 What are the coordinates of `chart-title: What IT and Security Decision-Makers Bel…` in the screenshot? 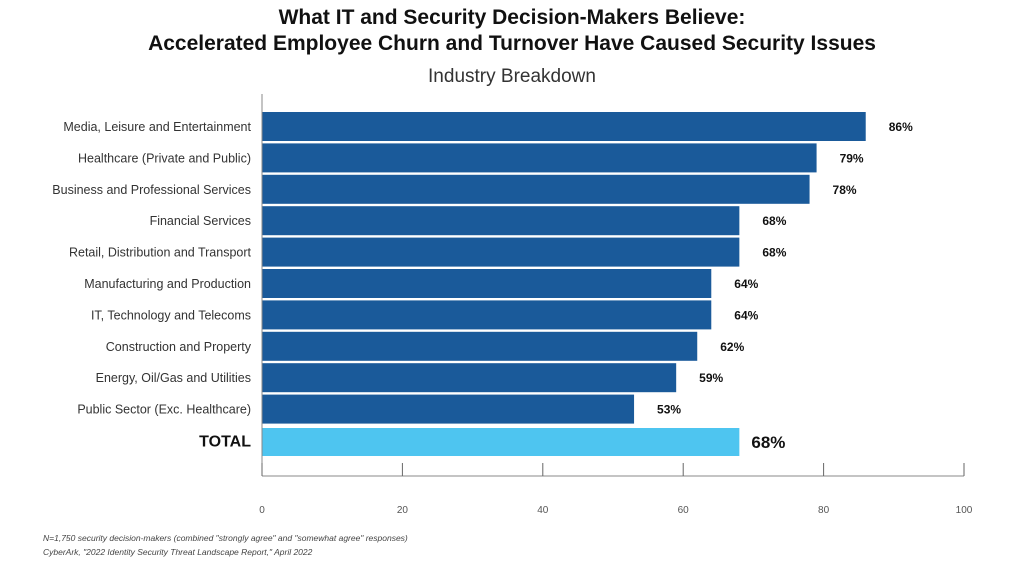 It's located at (512, 17).